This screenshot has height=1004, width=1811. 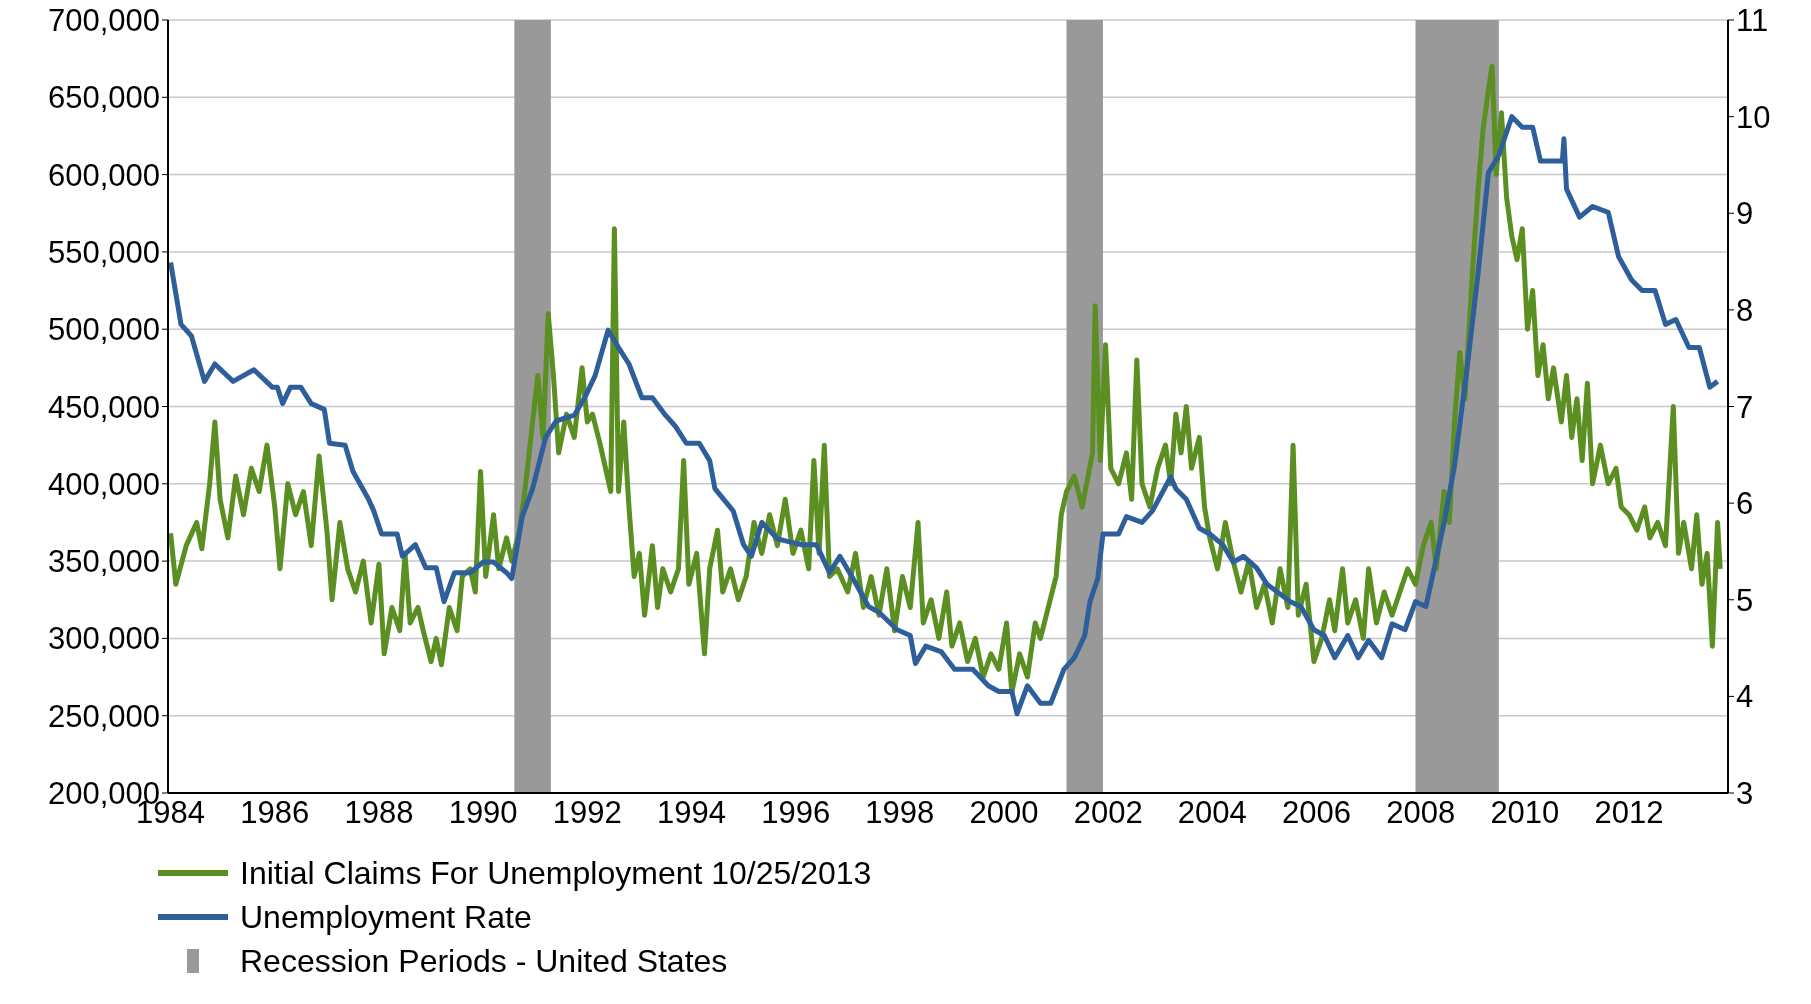 I want to click on x-tick-label: 2012, so click(x=1629, y=813).